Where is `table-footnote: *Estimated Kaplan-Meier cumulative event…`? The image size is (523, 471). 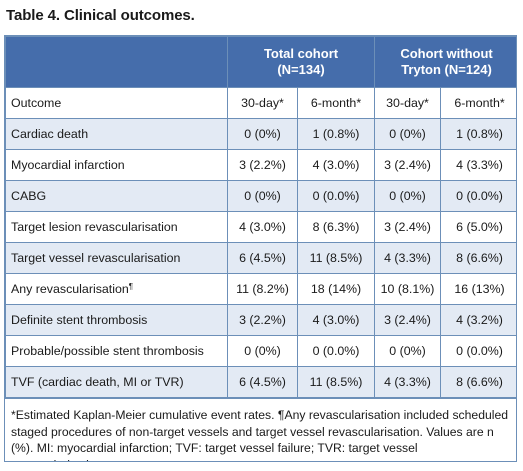
table-footnote: *Estimated Kaplan-Meier cumulative event… is located at coordinates (260, 429).